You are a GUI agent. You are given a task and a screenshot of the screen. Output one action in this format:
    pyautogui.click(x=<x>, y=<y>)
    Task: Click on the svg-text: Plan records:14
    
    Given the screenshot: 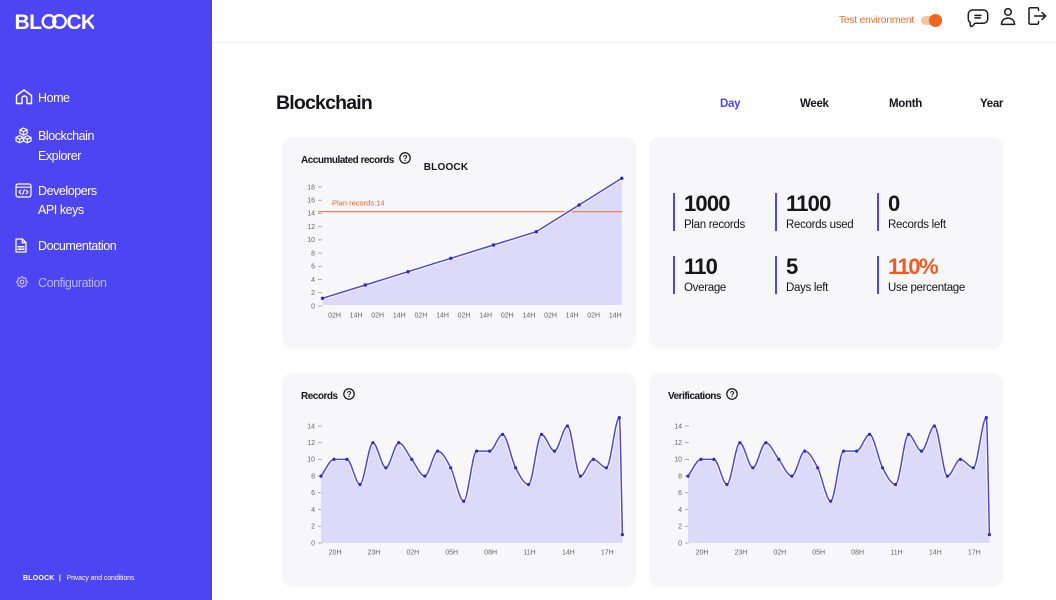 What is the action you would take?
    pyautogui.click(x=358, y=203)
    